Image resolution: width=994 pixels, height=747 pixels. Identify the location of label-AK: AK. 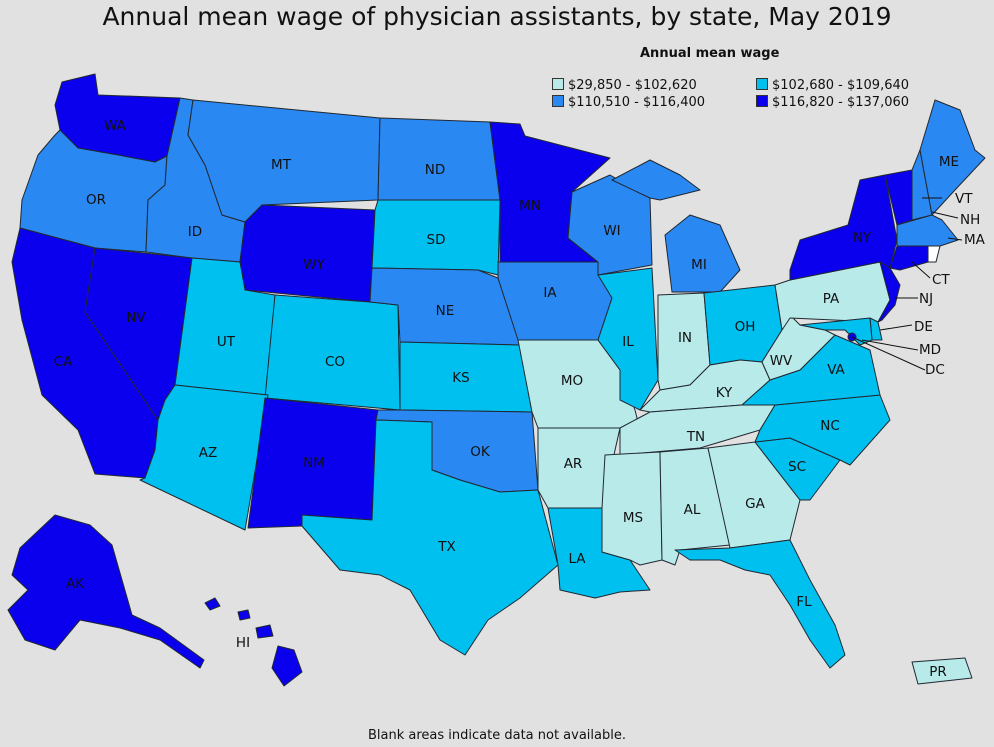
(75, 584).